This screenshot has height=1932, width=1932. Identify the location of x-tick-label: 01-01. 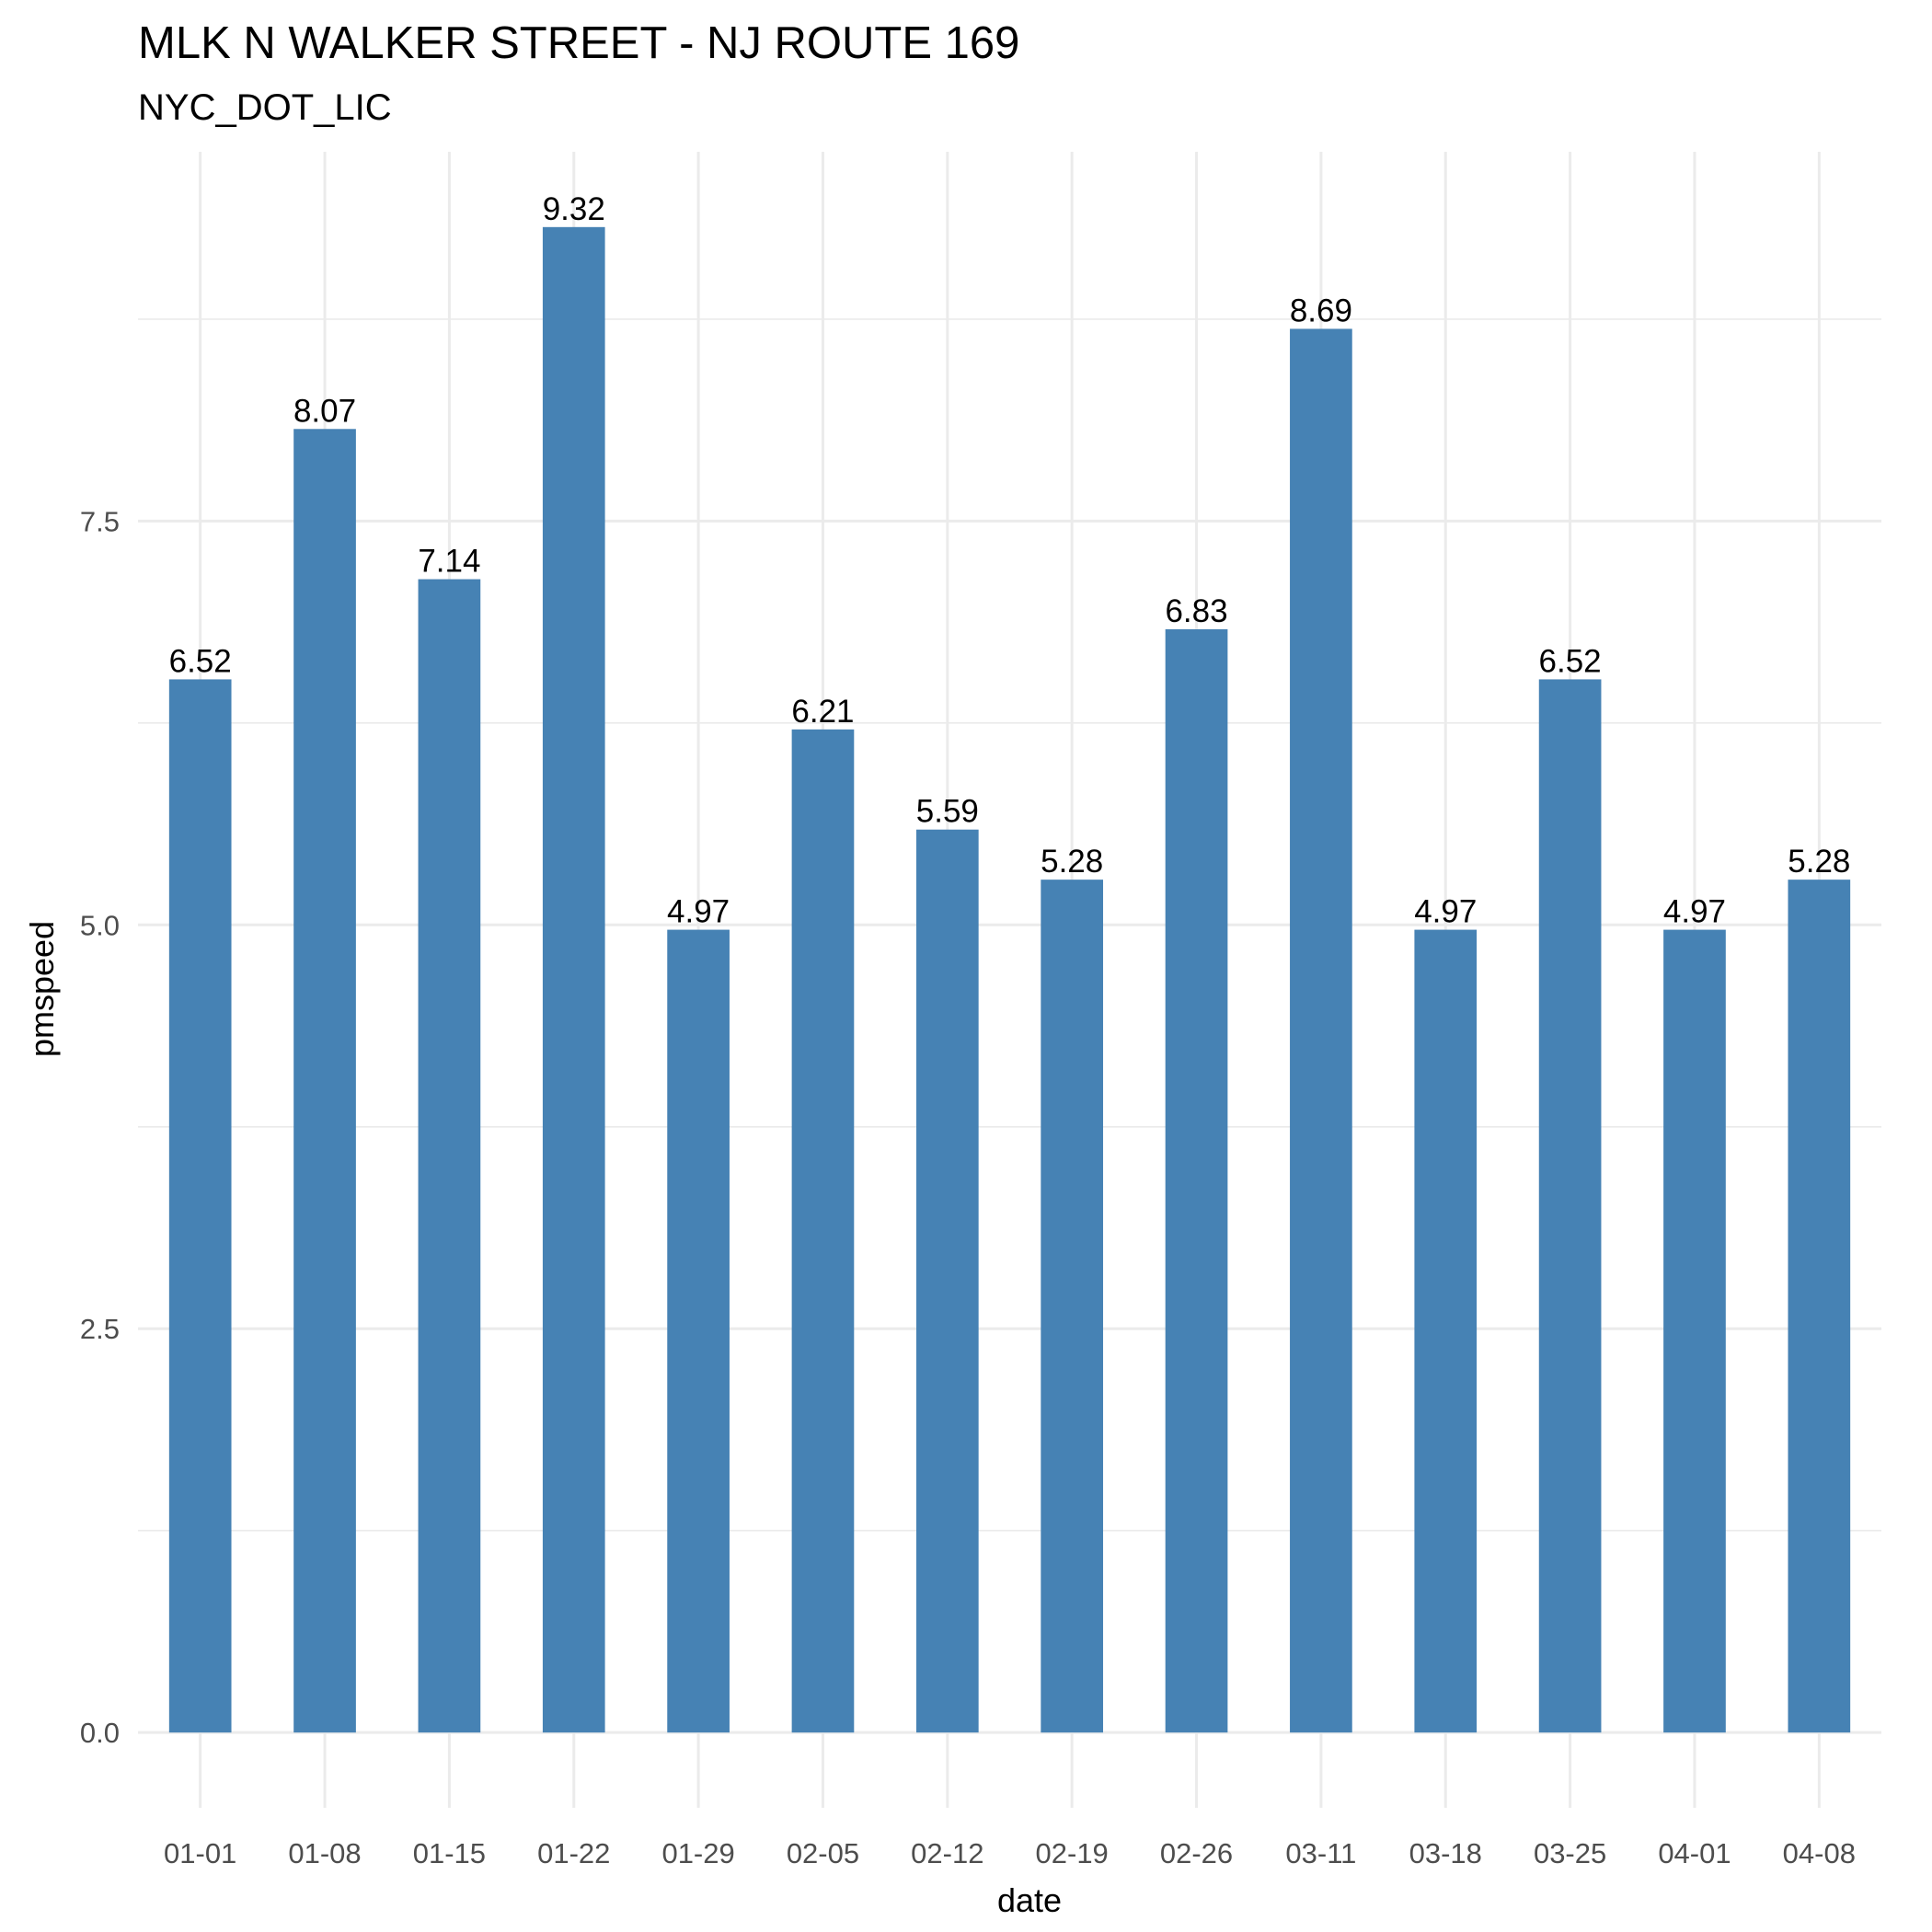
(200, 1853).